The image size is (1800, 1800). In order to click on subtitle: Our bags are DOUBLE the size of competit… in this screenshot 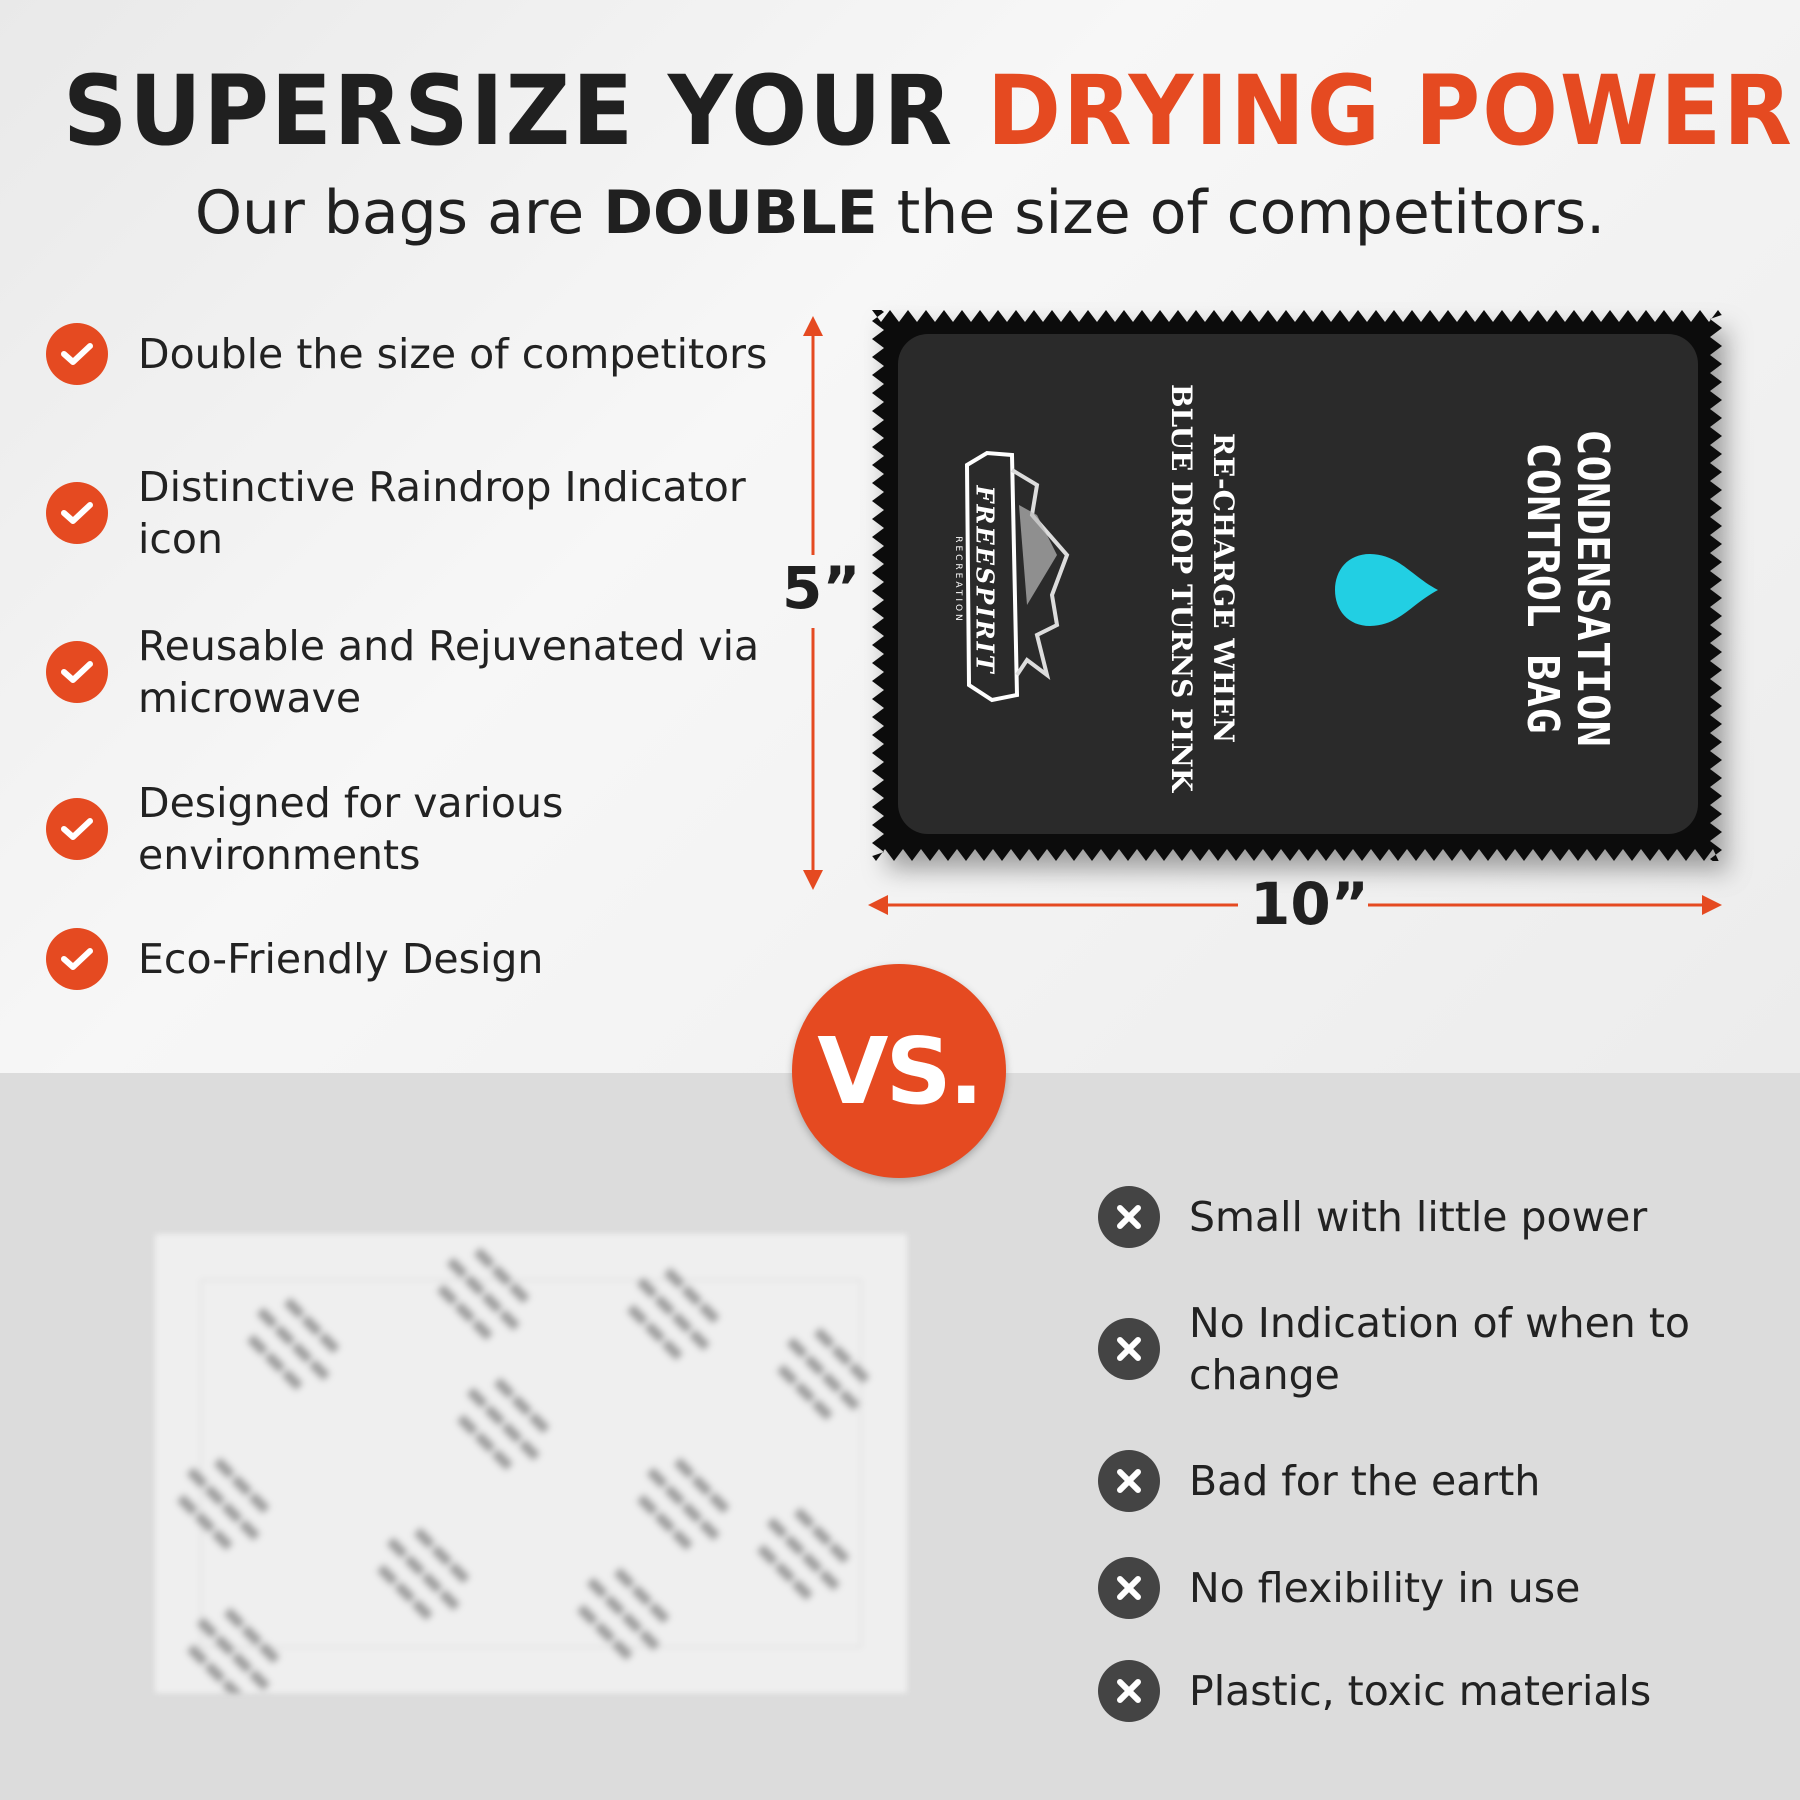, I will do `click(900, 213)`.